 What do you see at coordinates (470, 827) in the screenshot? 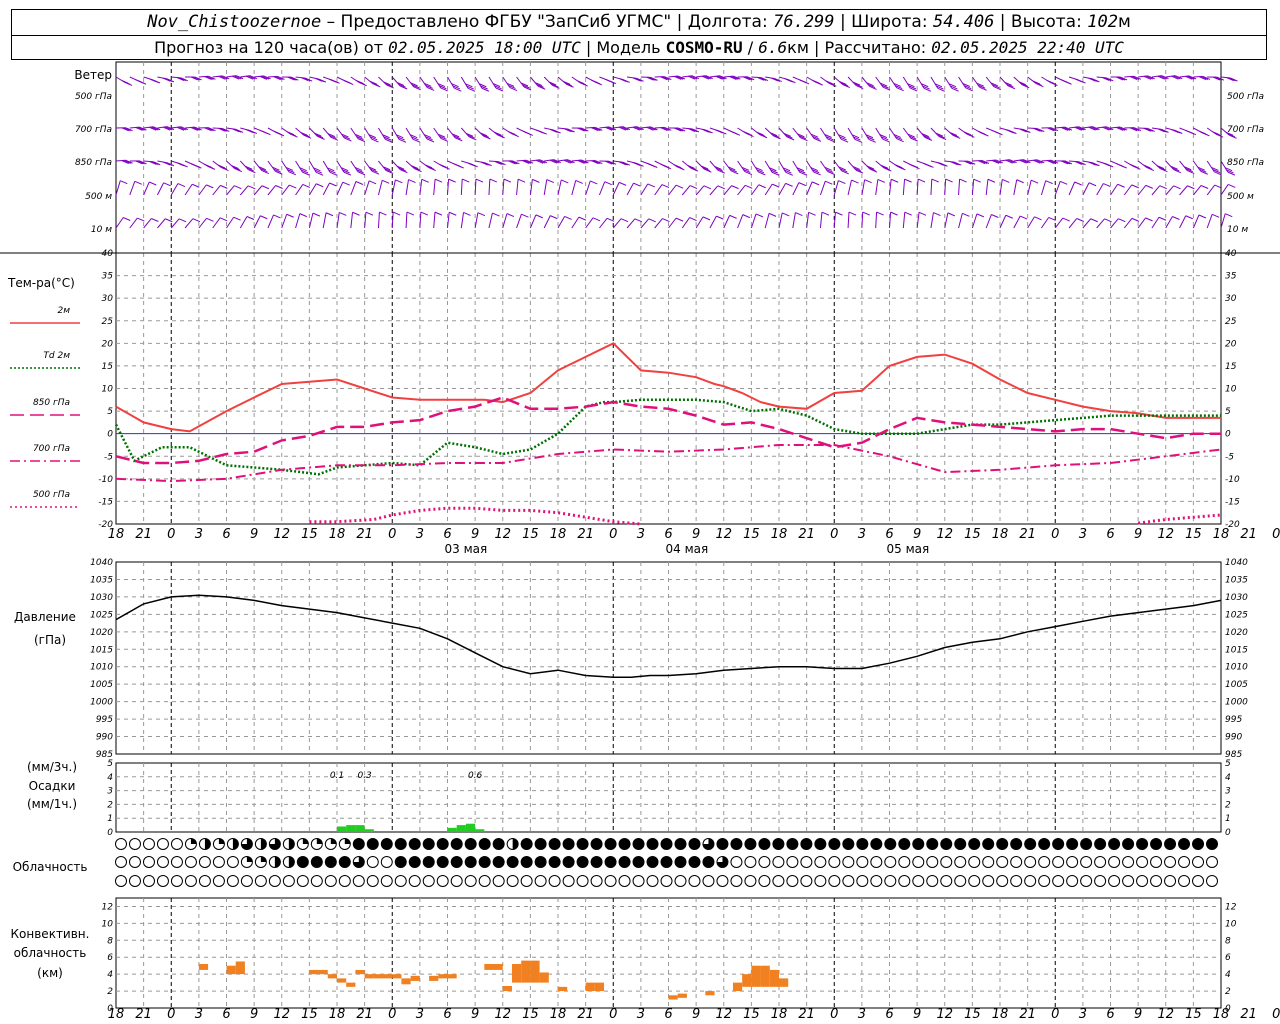
I see `precip-bar` at bounding box center [470, 827].